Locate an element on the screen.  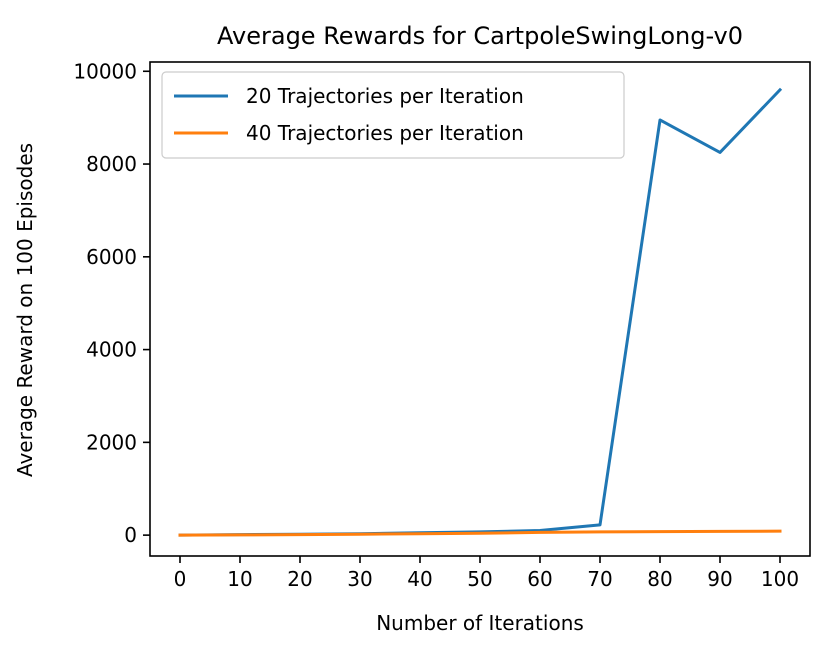
y-tick-label-5: 10000 is located at coordinates (105, 71).